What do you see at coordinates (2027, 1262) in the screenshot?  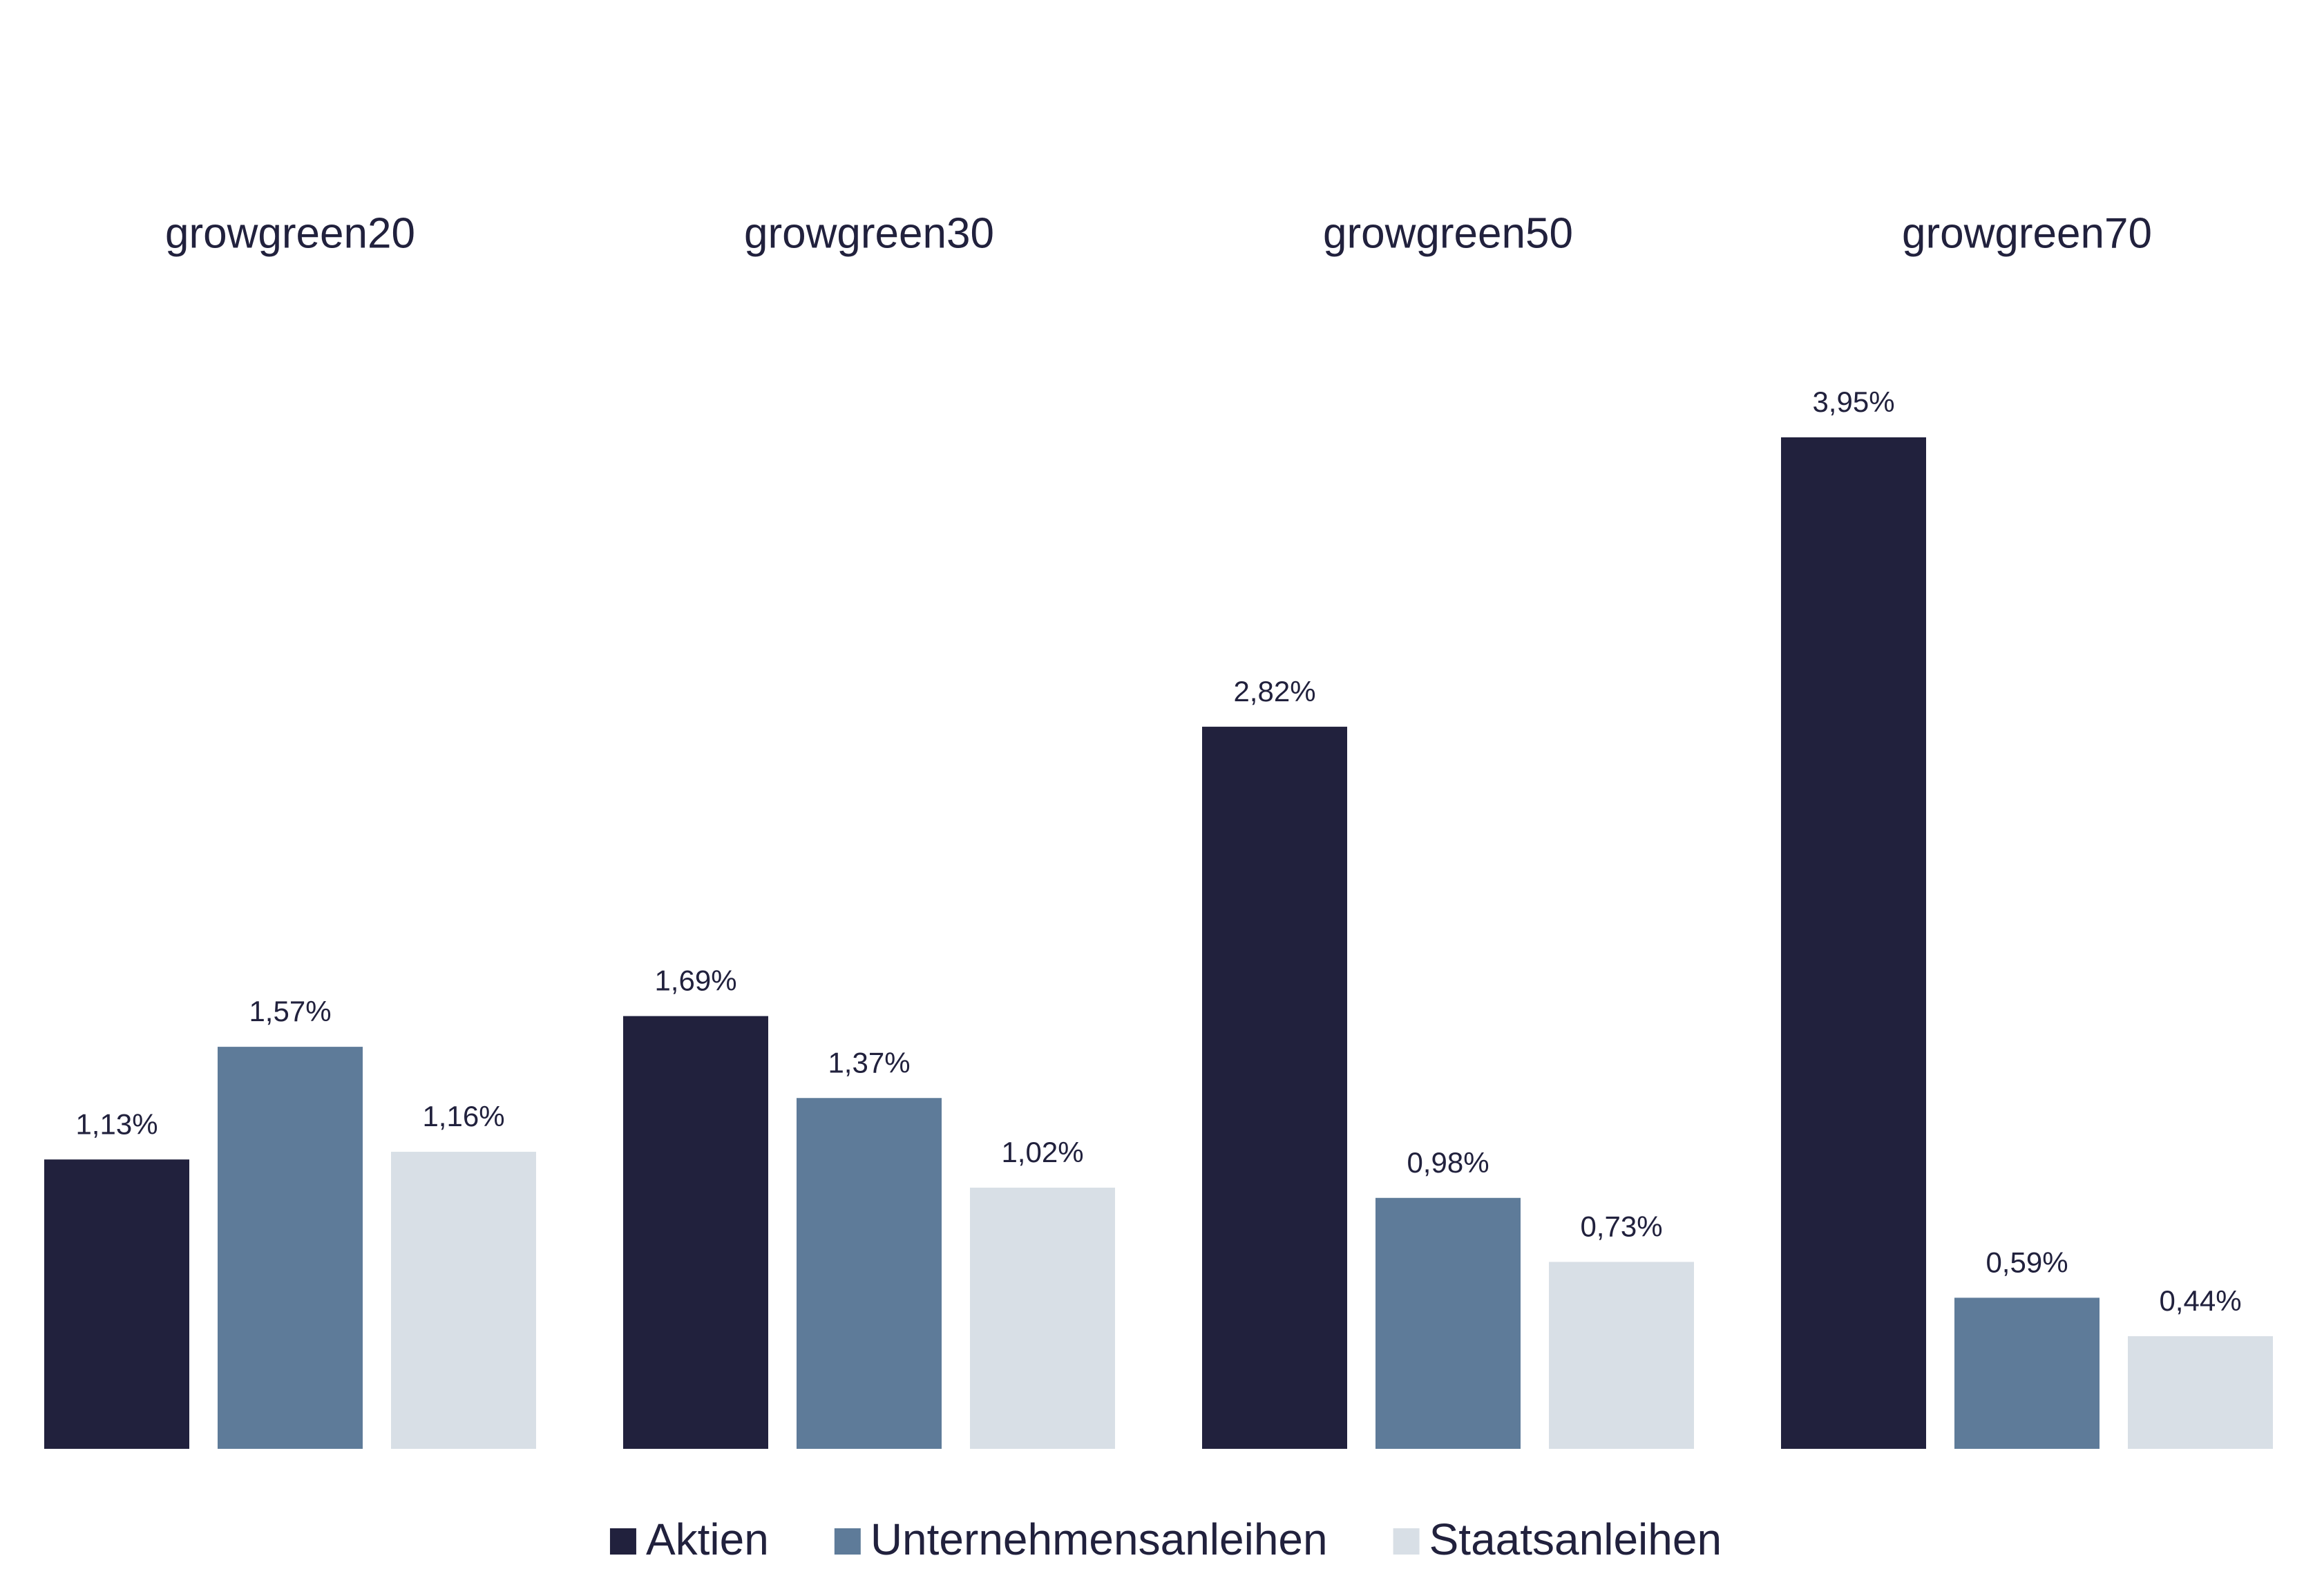 I see `value-label: 0,59%` at bounding box center [2027, 1262].